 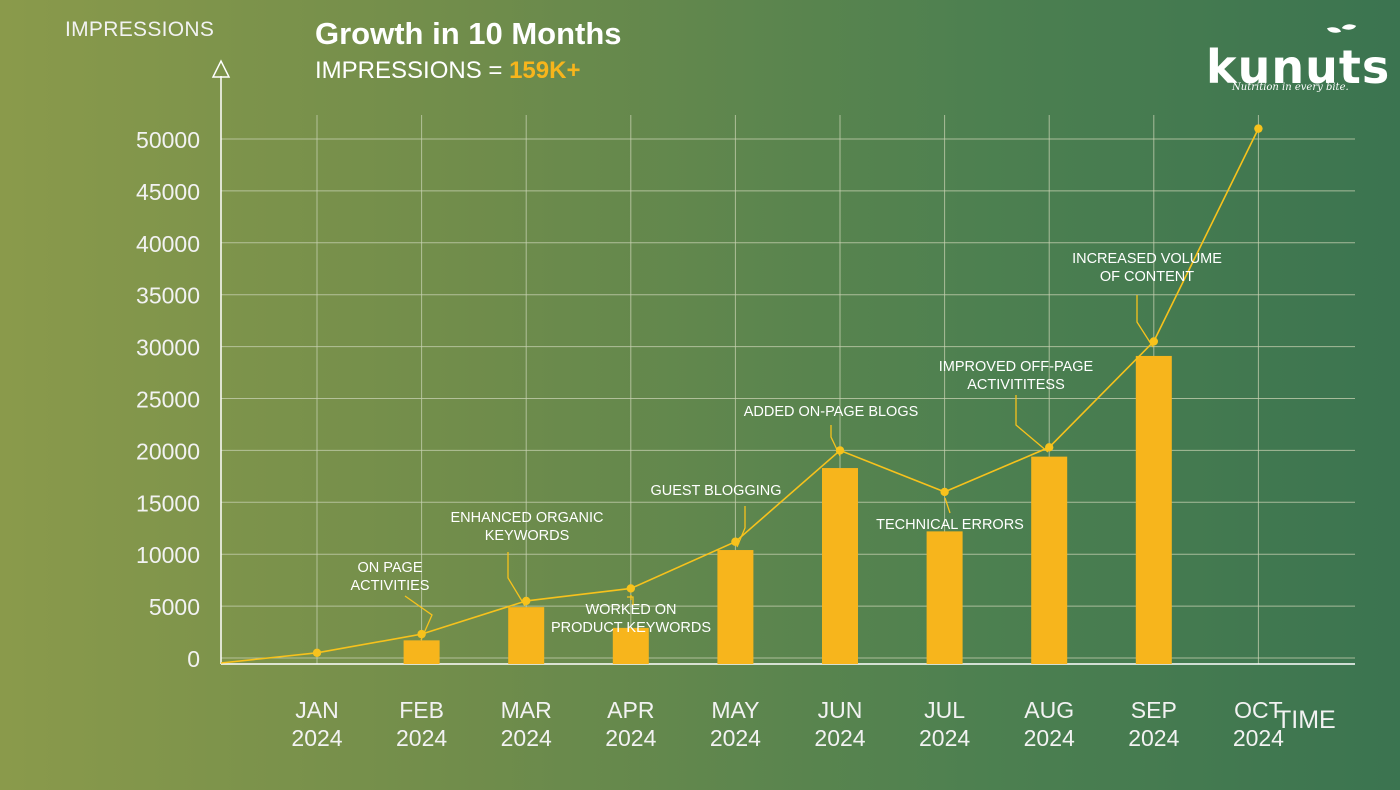 What do you see at coordinates (421, 710) in the screenshot?
I see `x-tick-line: FEB` at bounding box center [421, 710].